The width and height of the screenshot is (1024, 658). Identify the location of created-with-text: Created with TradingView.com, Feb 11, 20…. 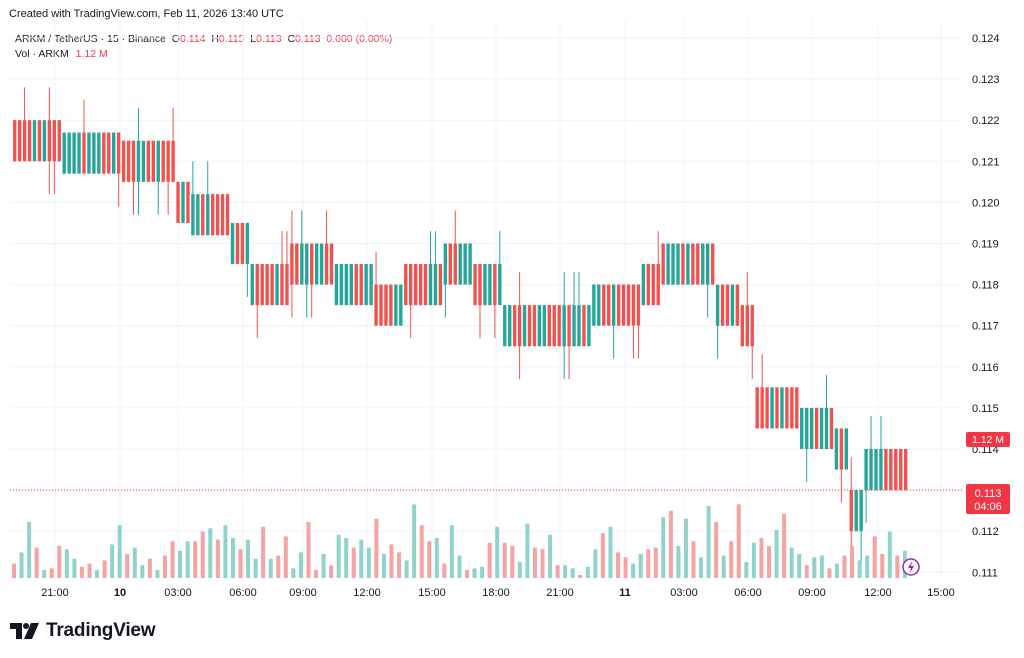
(146, 14).